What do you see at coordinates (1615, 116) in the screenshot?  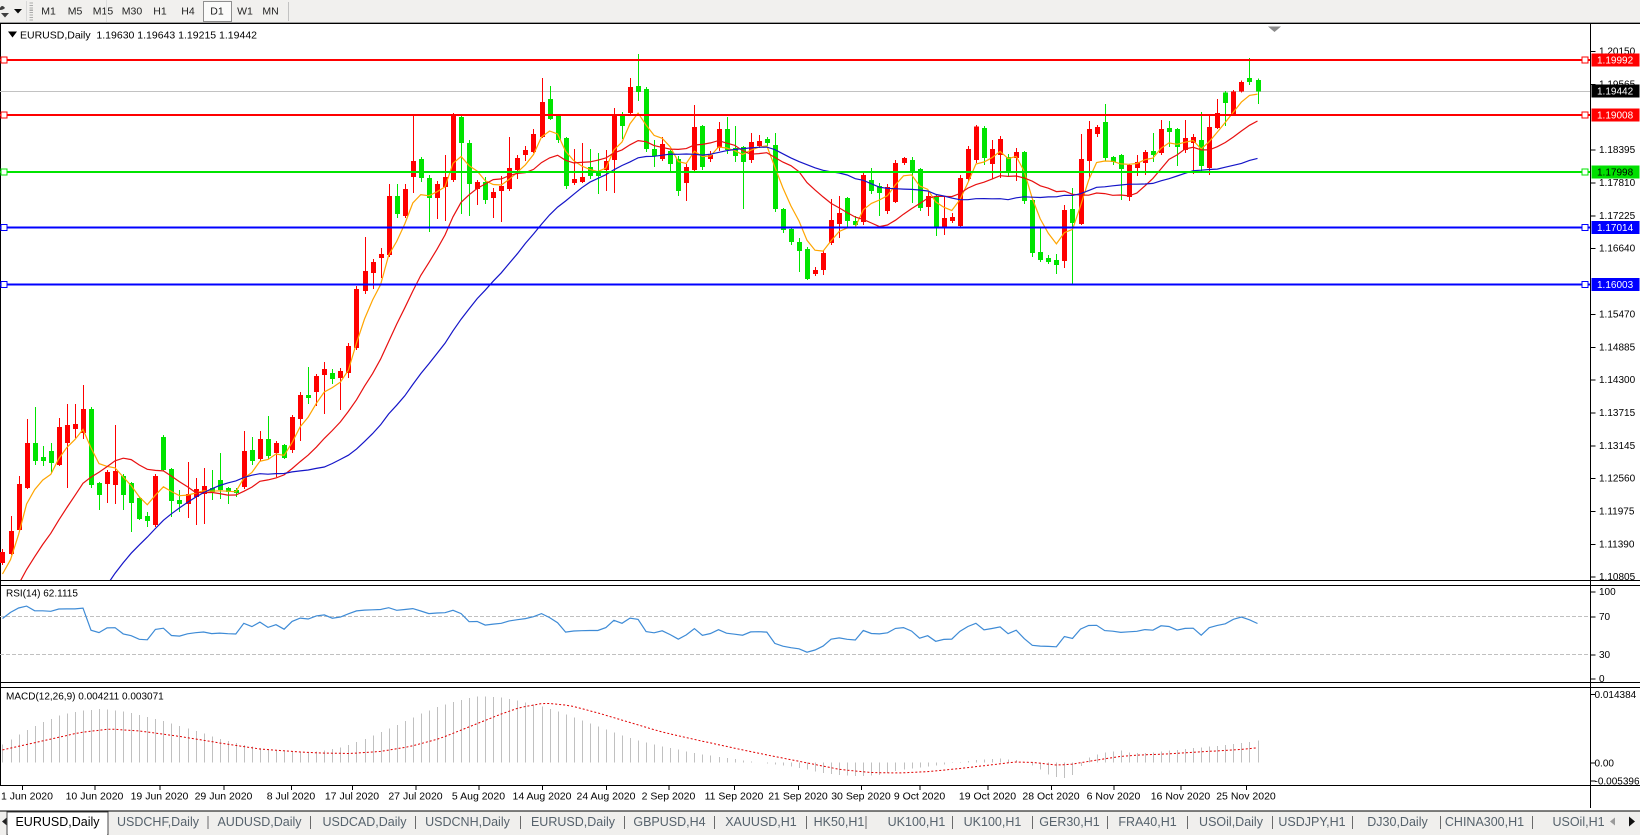 I see `svg-text: 1.19008` at bounding box center [1615, 116].